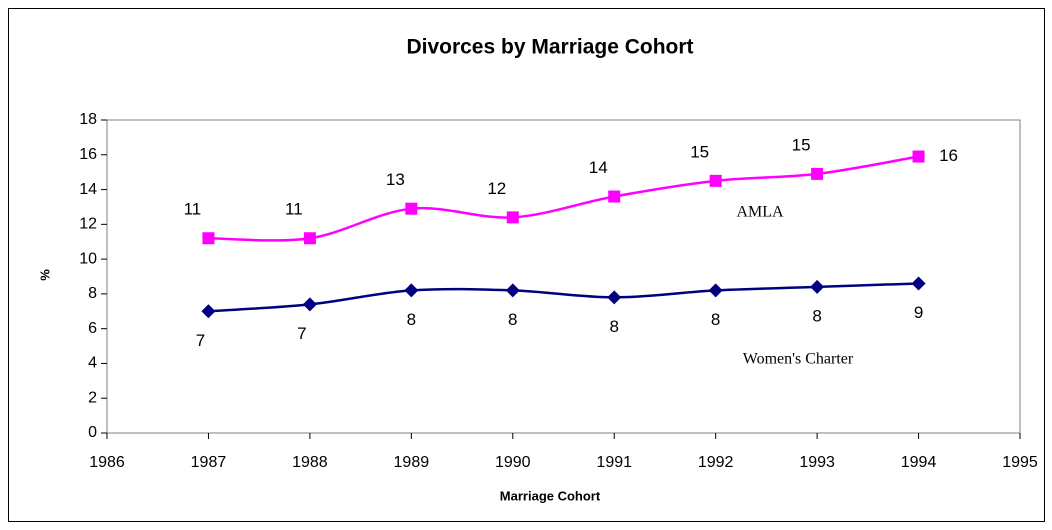 Image resolution: width=1052 pixels, height=530 pixels. What do you see at coordinates (760, 212) in the screenshot?
I see `series-annotation: AMLA` at bounding box center [760, 212].